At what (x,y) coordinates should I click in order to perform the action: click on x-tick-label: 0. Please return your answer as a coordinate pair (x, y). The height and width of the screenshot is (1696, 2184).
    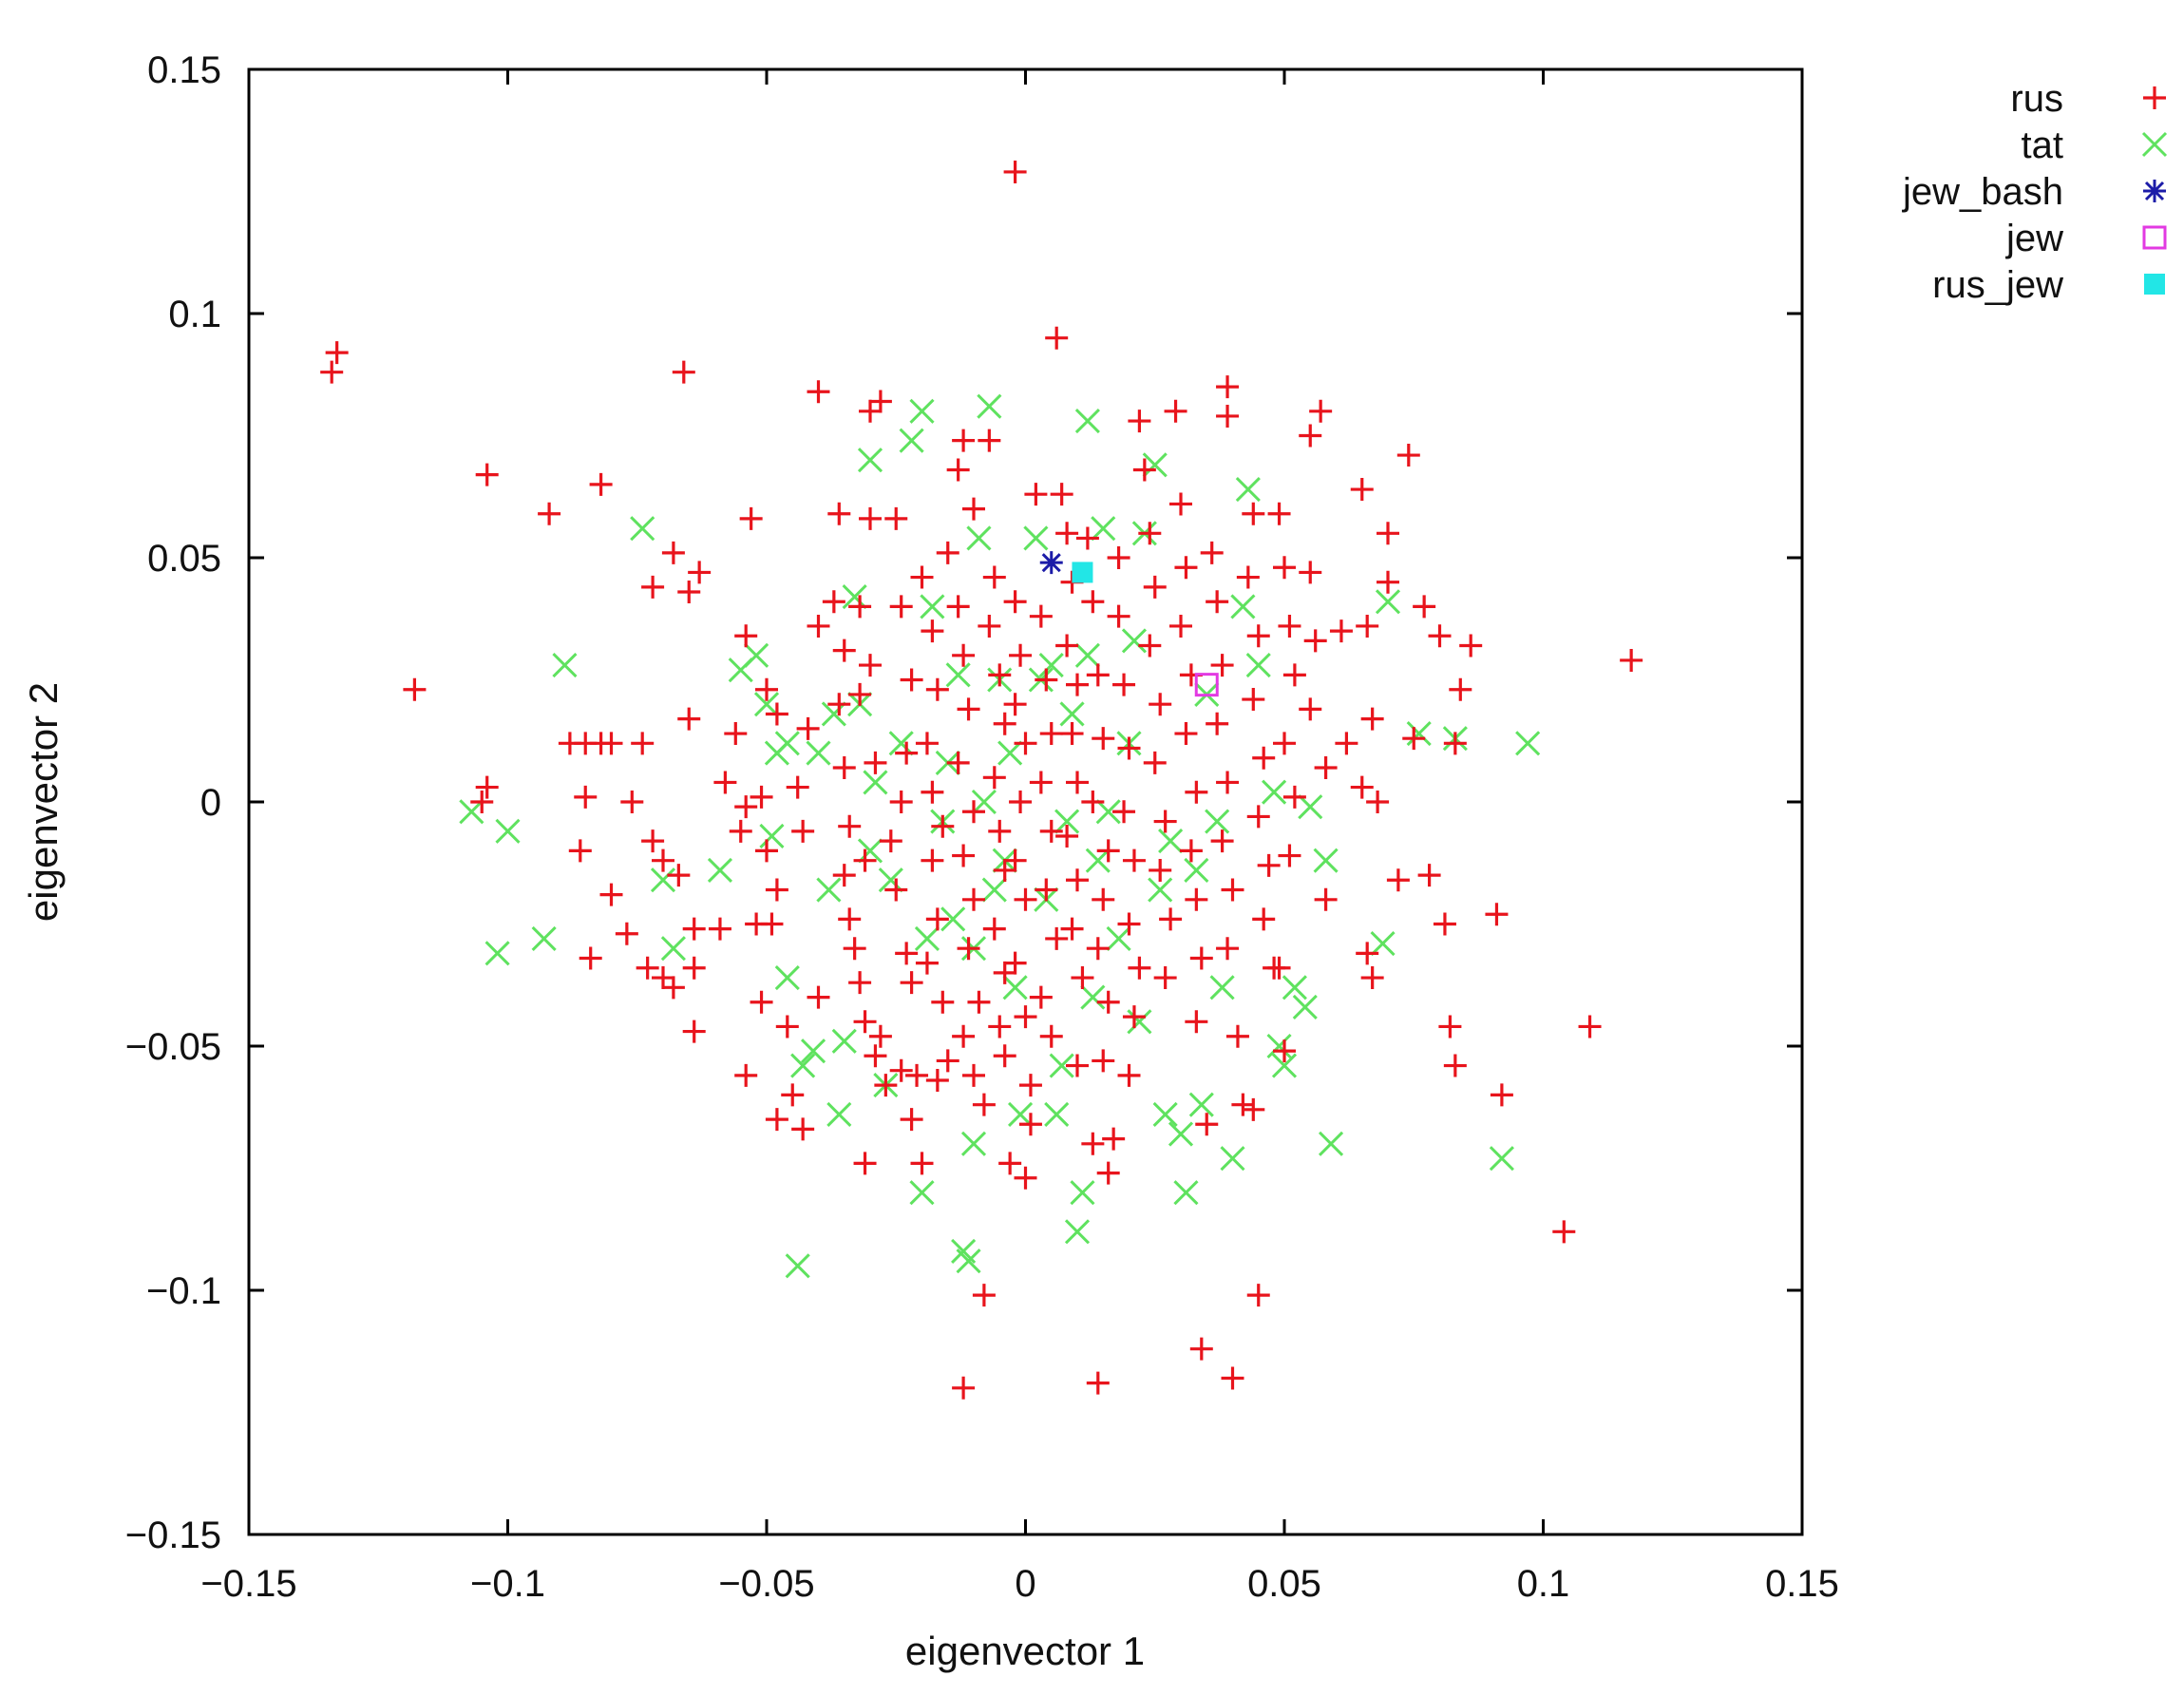
    Looking at the image, I should click on (1025, 1584).